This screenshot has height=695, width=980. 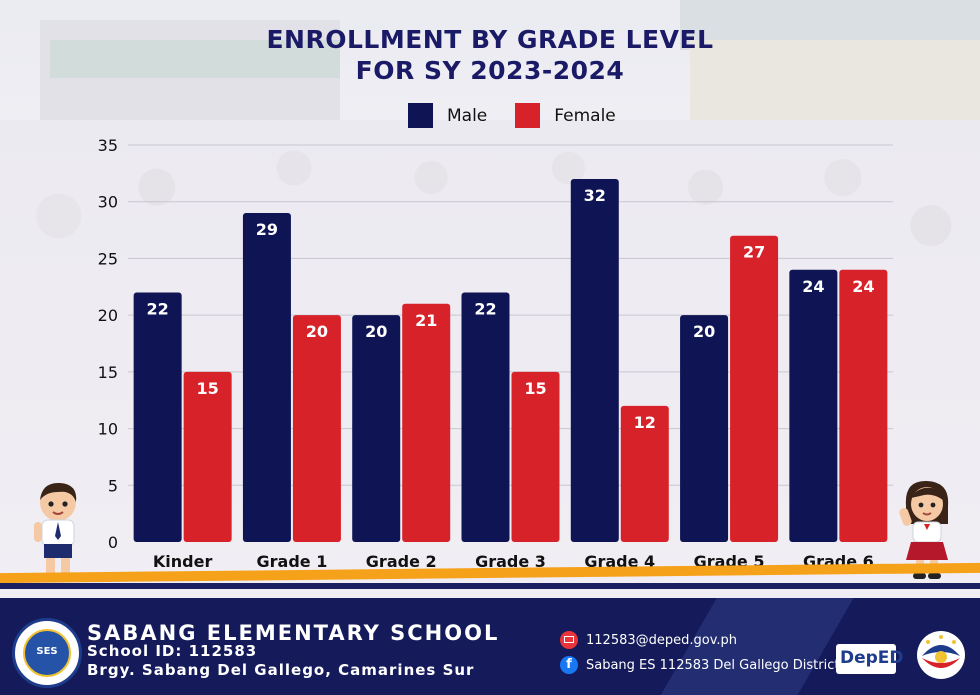 What do you see at coordinates (108, 372) in the screenshot?
I see `y-tick-label: 15` at bounding box center [108, 372].